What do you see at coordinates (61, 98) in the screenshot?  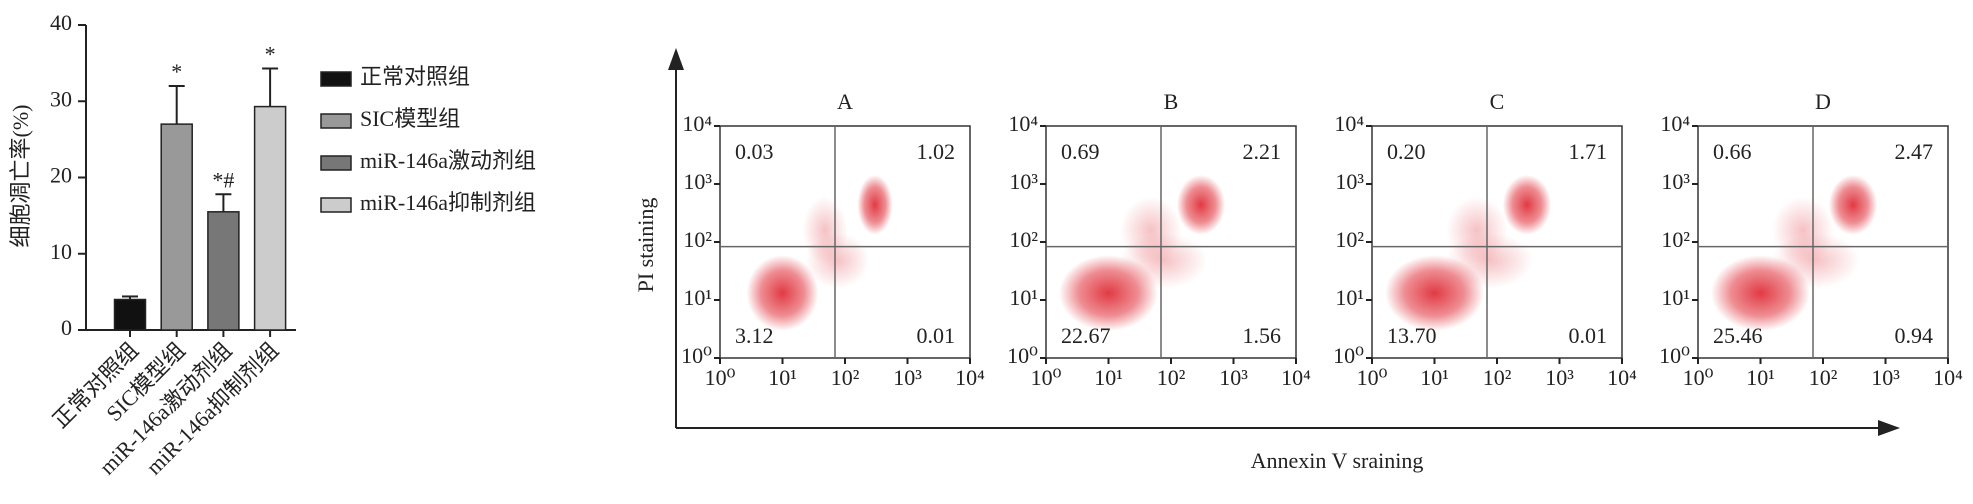 I see `y-tick-label: 30` at bounding box center [61, 98].